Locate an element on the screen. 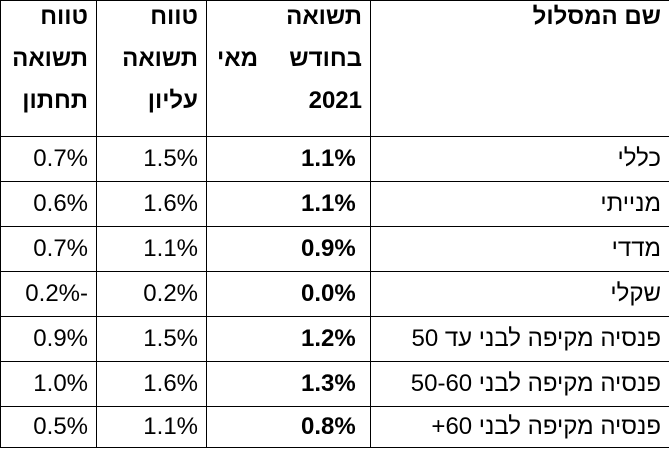 This screenshot has width=669, height=453. track-name-cell: פנסיה מקיפה לבני 50-60 is located at coordinates (519, 384).